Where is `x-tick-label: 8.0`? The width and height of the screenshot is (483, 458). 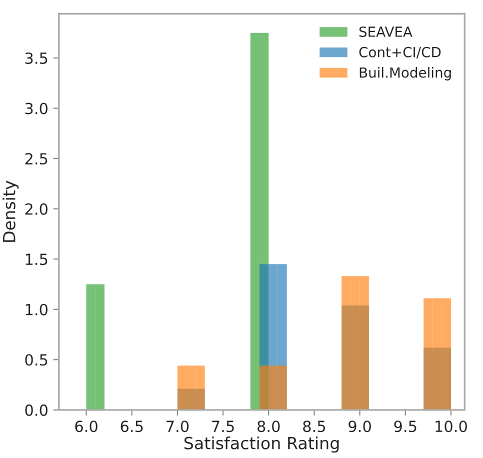 x-tick-label: 8.0 is located at coordinates (269, 426).